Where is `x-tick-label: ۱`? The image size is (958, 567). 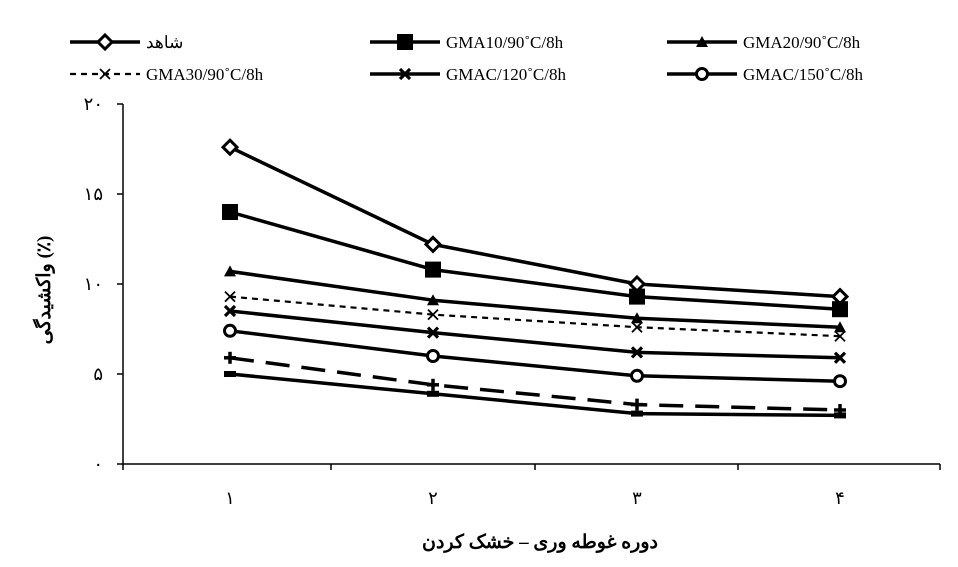 x-tick-label: ۱ is located at coordinates (230, 498).